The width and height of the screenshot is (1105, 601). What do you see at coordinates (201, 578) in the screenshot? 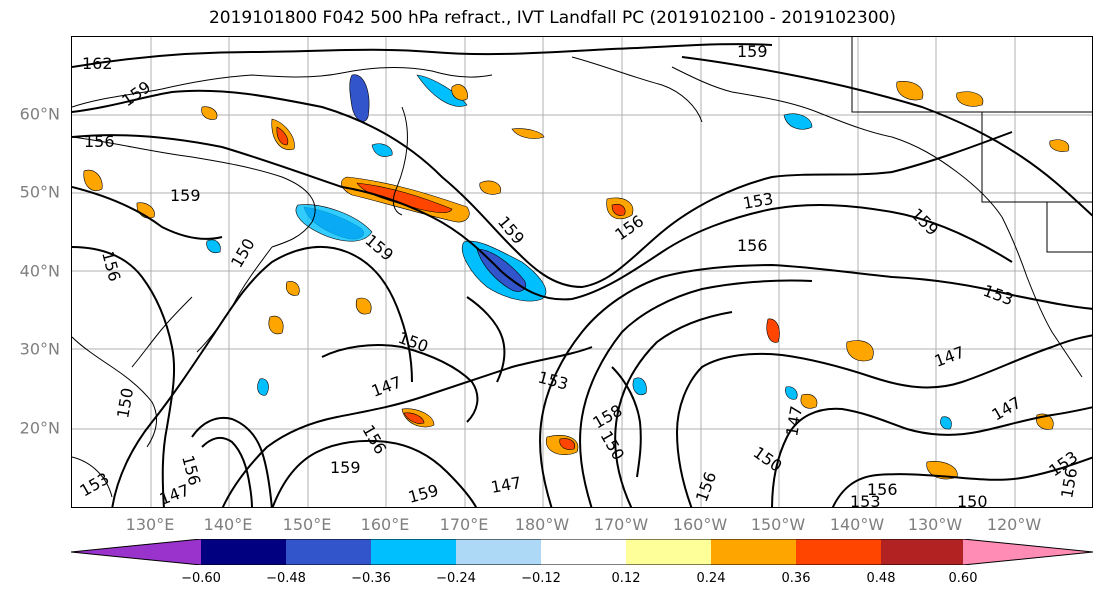
I see `colorbar-tick-label: −0.60` at bounding box center [201, 578].